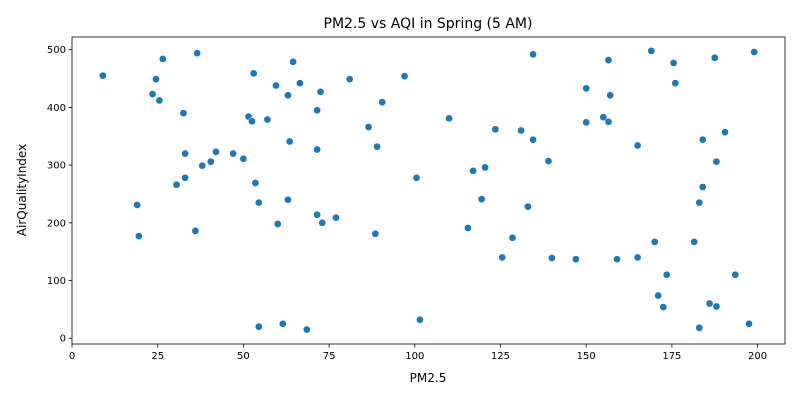 Image resolution: width=800 pixels, height=400 pixels. Describe the element at coordinates (243, 356) in the screenshot. I see `x-tick-label: 50` at that location.